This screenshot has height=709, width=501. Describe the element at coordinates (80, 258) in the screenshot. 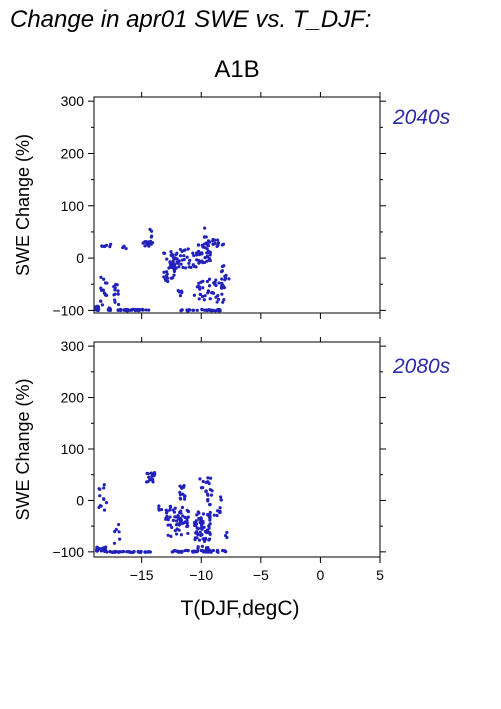

I see `y-tick-label: 0` at that location.